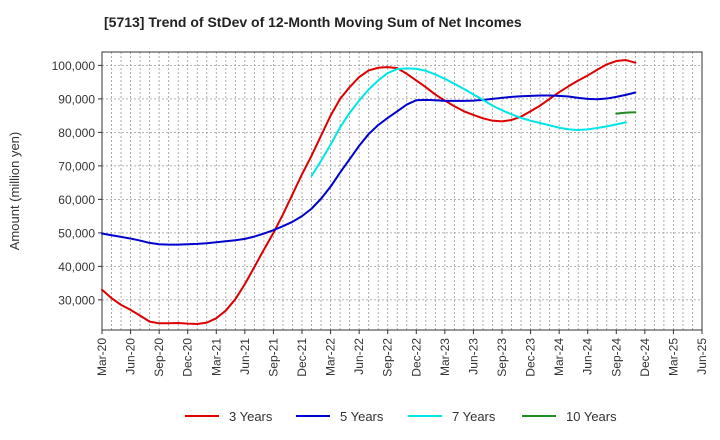 This screenshot has width=720, height=440. Describe the element at coordinates (131, 356) in the screenshot. I see `x-tick-label: Jun-20` at that location.